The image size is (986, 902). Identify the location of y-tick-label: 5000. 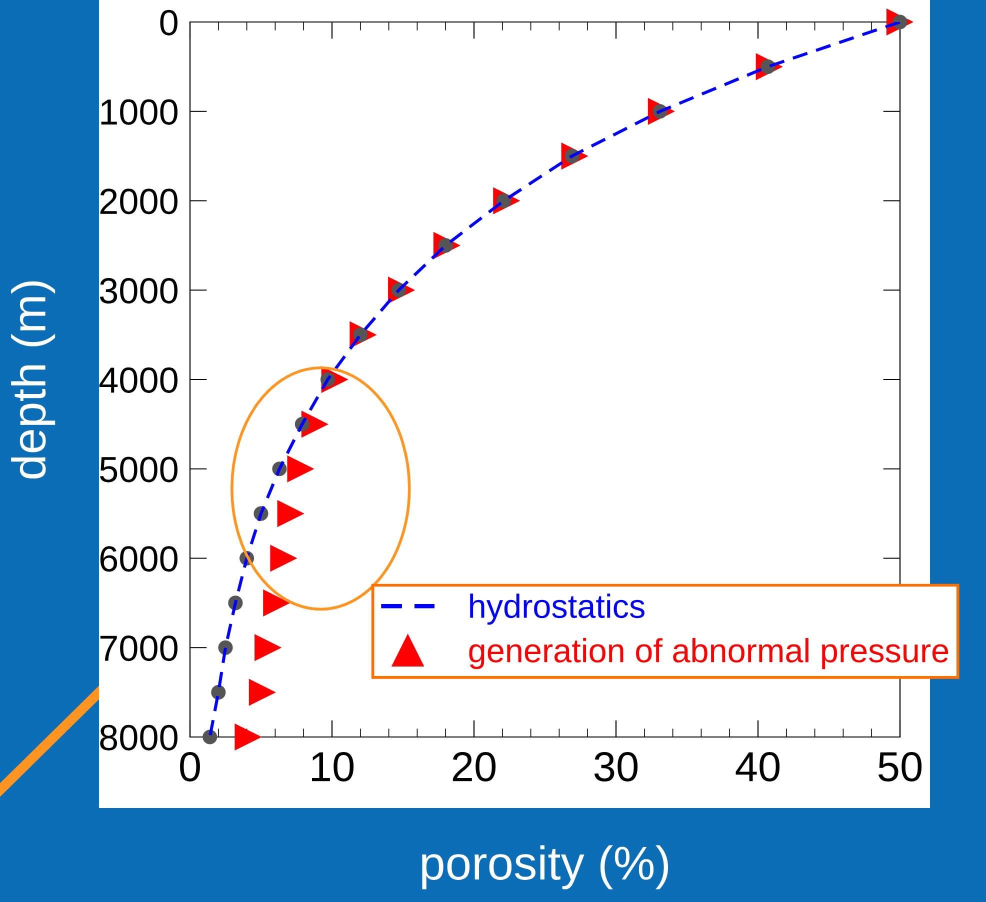
(139, 469).